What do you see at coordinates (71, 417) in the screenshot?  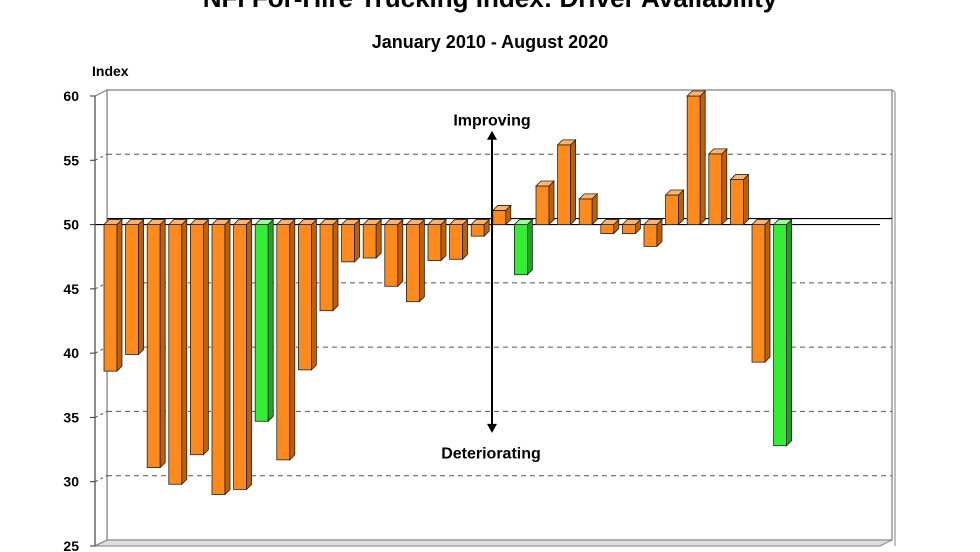 I see `y-tick-label: 35` at bounding box center [71, 417].